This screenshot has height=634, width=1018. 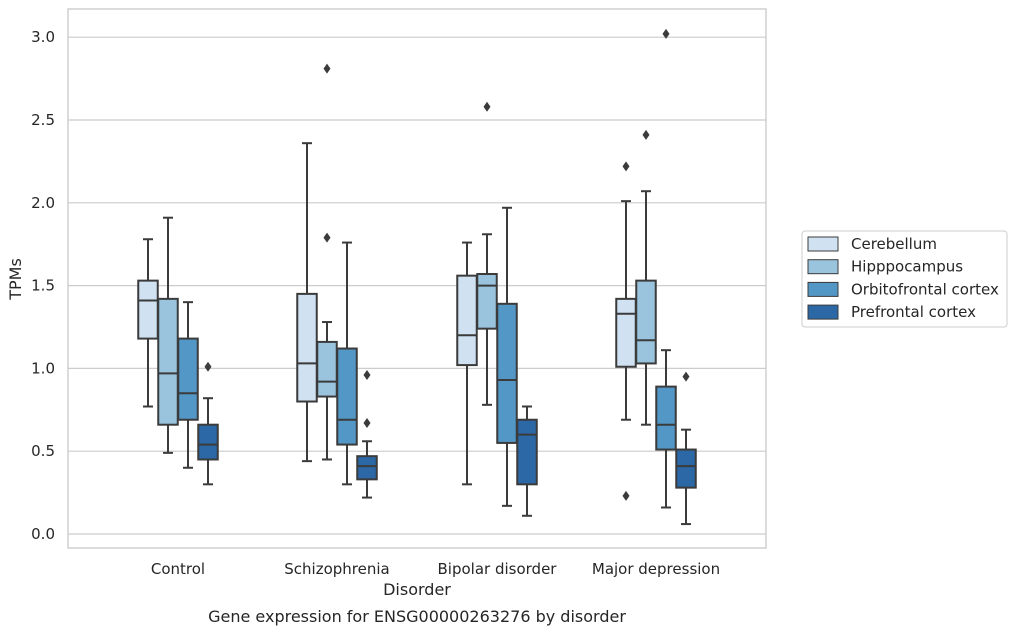 I want to click on y-tick-label: 2.5, so click(x=43, y=120).